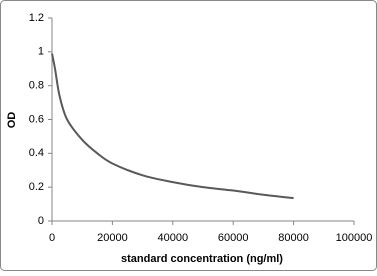 The image size is (377, 276). I want to click on y-tick-label: 0.2, so click(36, 187).